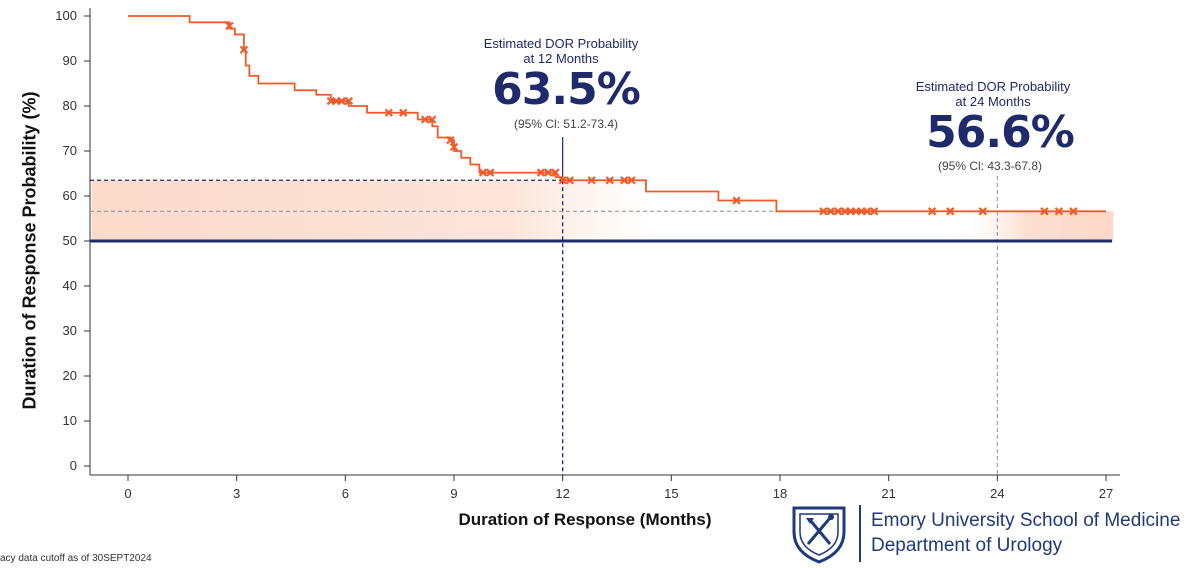 The width and height of the screenshot is (1200, 568). What do you see at coordinates (345, 493) in the screenshot?
I see `x-tick-label: 6` at bounding box center [345, 493].